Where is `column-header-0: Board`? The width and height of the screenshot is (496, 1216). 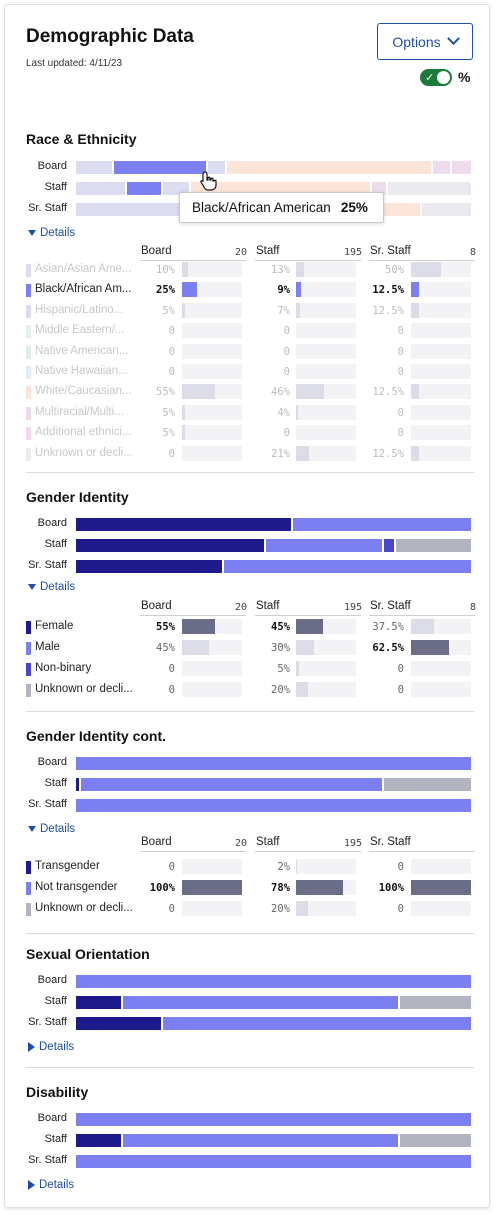 column-header-0: Board is located at coordinates (156, 842).